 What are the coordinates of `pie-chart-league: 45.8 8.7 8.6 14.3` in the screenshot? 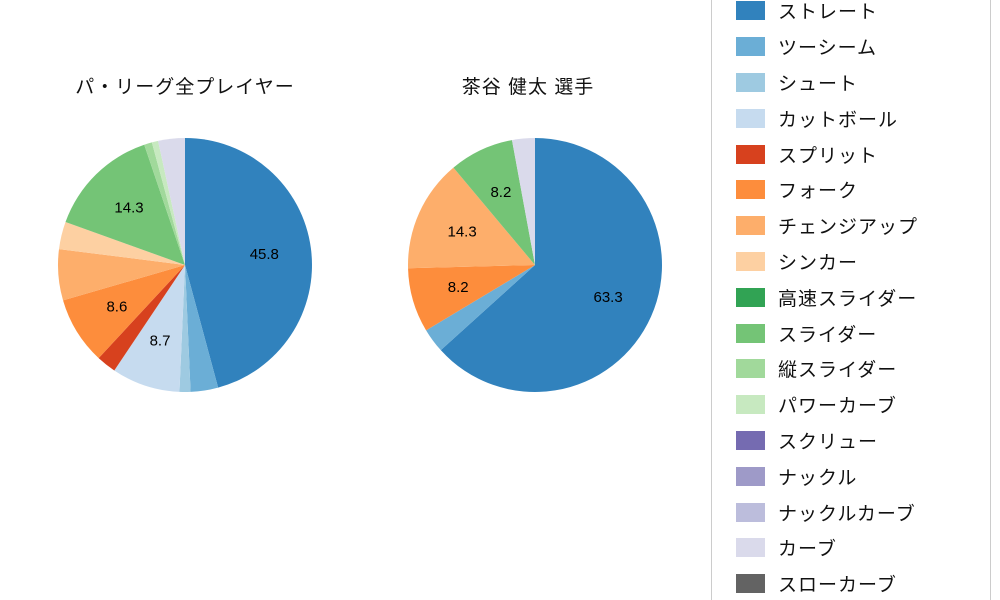 It's located at (184, 265).